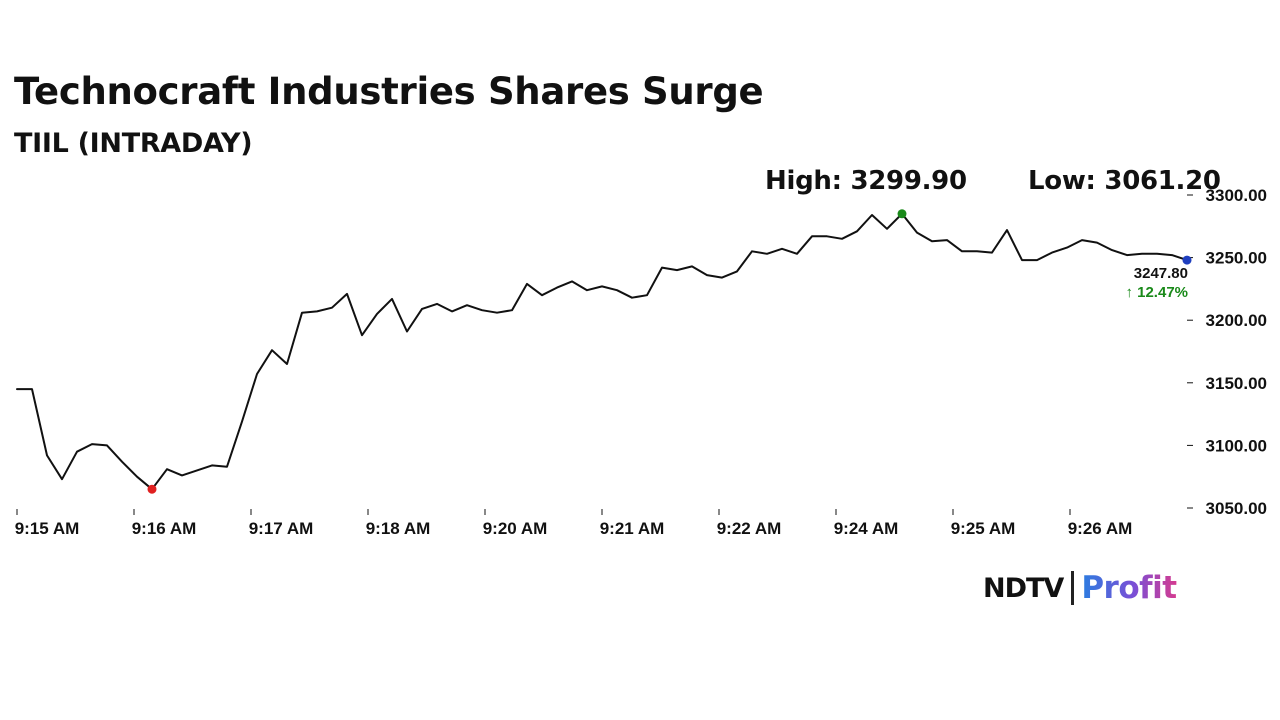  I want to click on ndtv-profit-logo: NDTV Profit, so click(1080, 588).